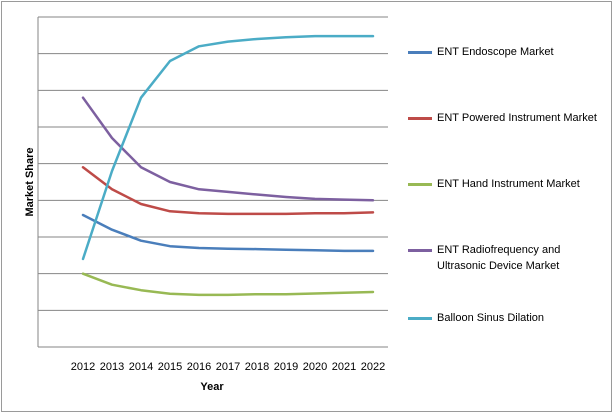 The image size is (615, 415). Describe the element at coordinates (112, 367) in the screenshot. I see `x-tick-label: 2013` at that location.